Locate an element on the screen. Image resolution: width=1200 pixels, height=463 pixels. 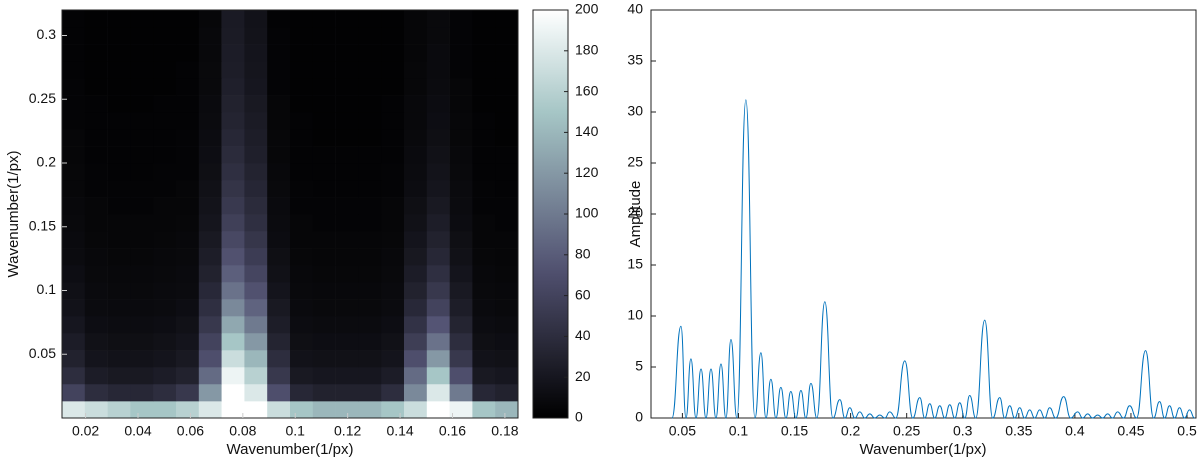
y-tick-label: 20 is located at coordinates (635, 213).